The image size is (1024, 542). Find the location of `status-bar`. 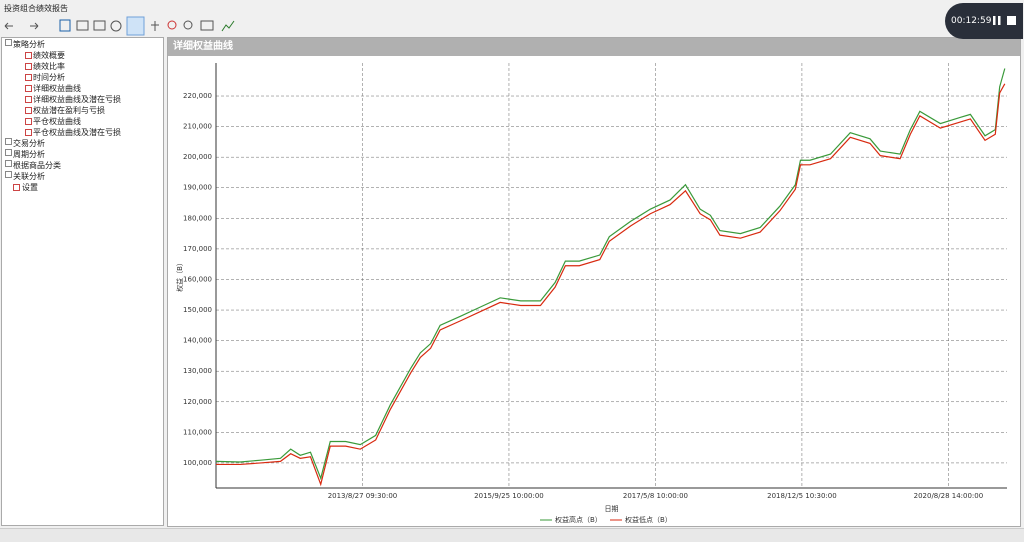

status-bar is located at coordinates (512, 535).